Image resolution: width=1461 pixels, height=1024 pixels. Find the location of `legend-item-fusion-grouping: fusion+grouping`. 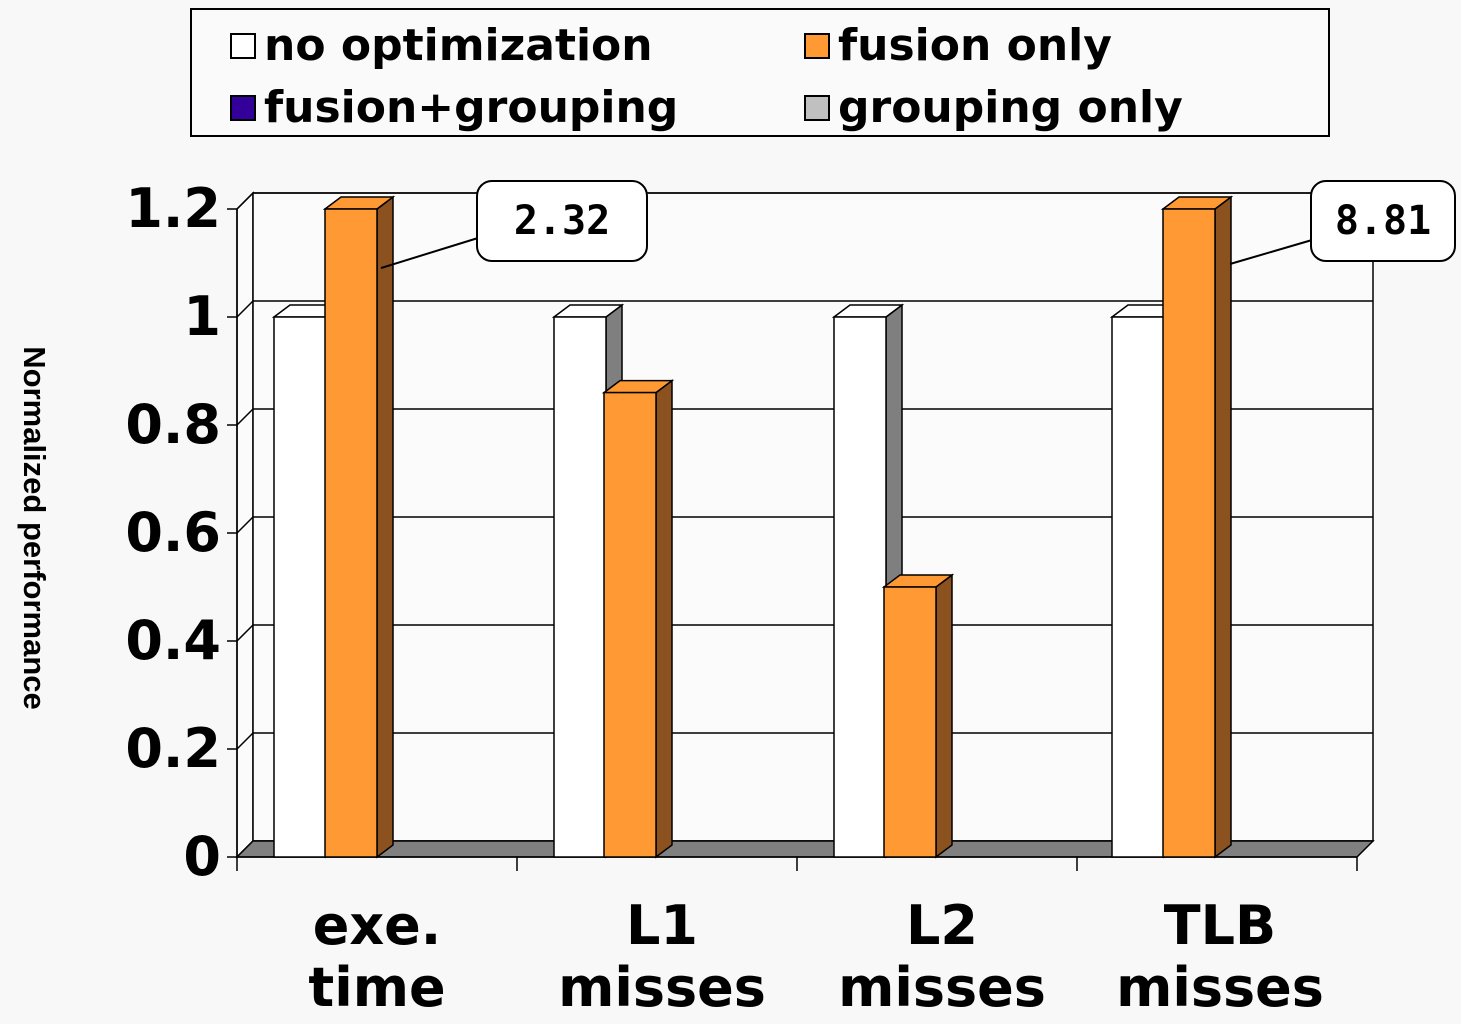

legend-item-fusion-grouping: fusion+grouping is located at coordinates (454, 107).